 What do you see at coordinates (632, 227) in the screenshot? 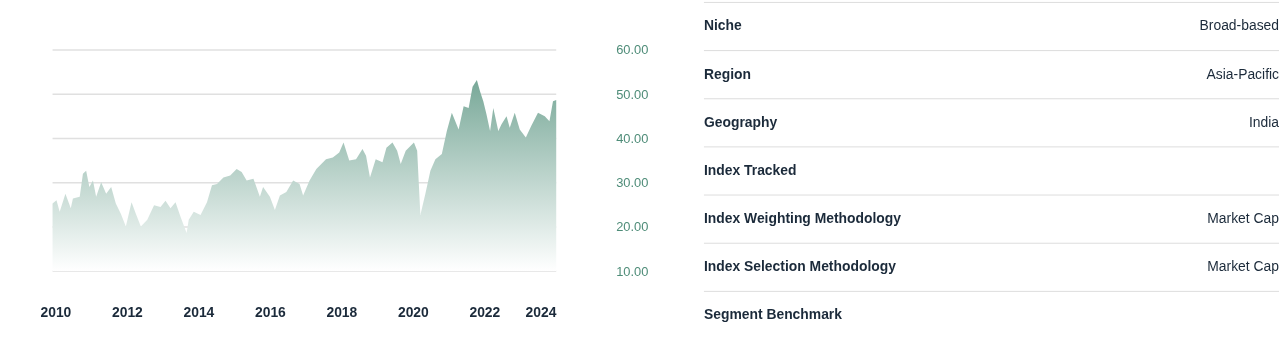
I see `y-tick-label: 20.00` at bounding box center [632, 227].